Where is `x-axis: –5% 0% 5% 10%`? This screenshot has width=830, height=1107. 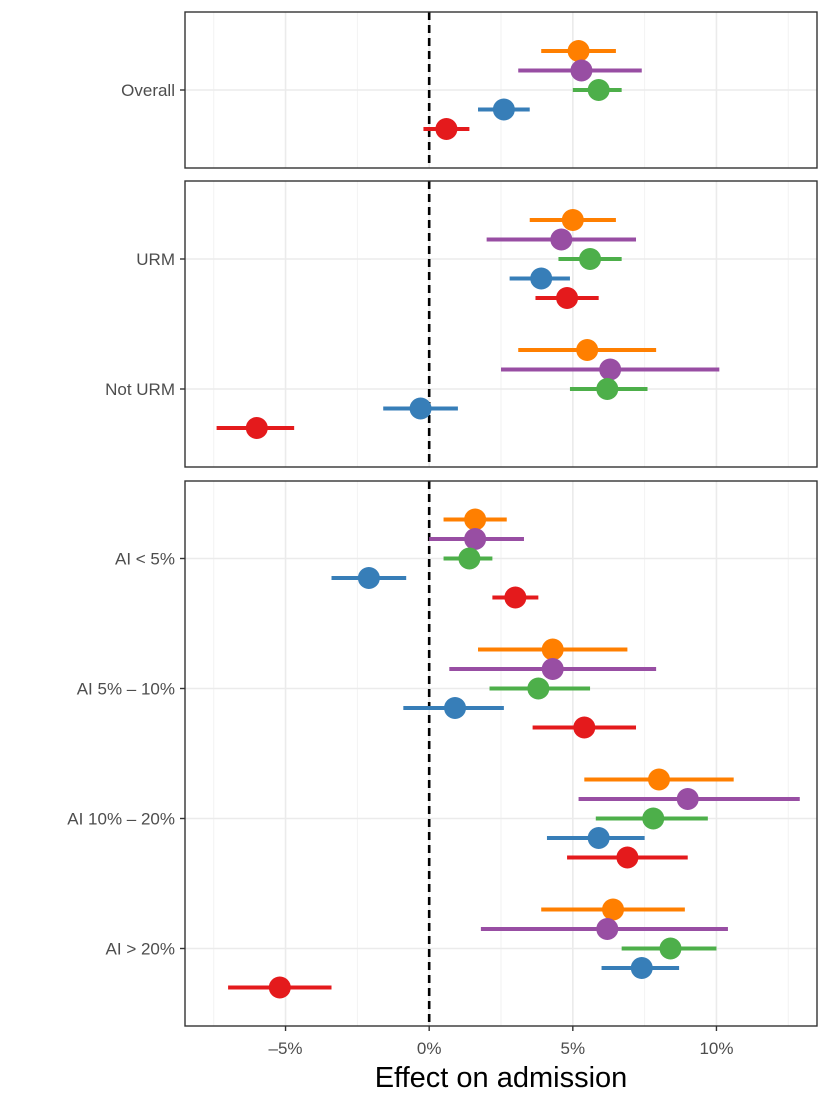 x-axis: –5% 0% 5% 10% is located at coordinates (501, 1042).